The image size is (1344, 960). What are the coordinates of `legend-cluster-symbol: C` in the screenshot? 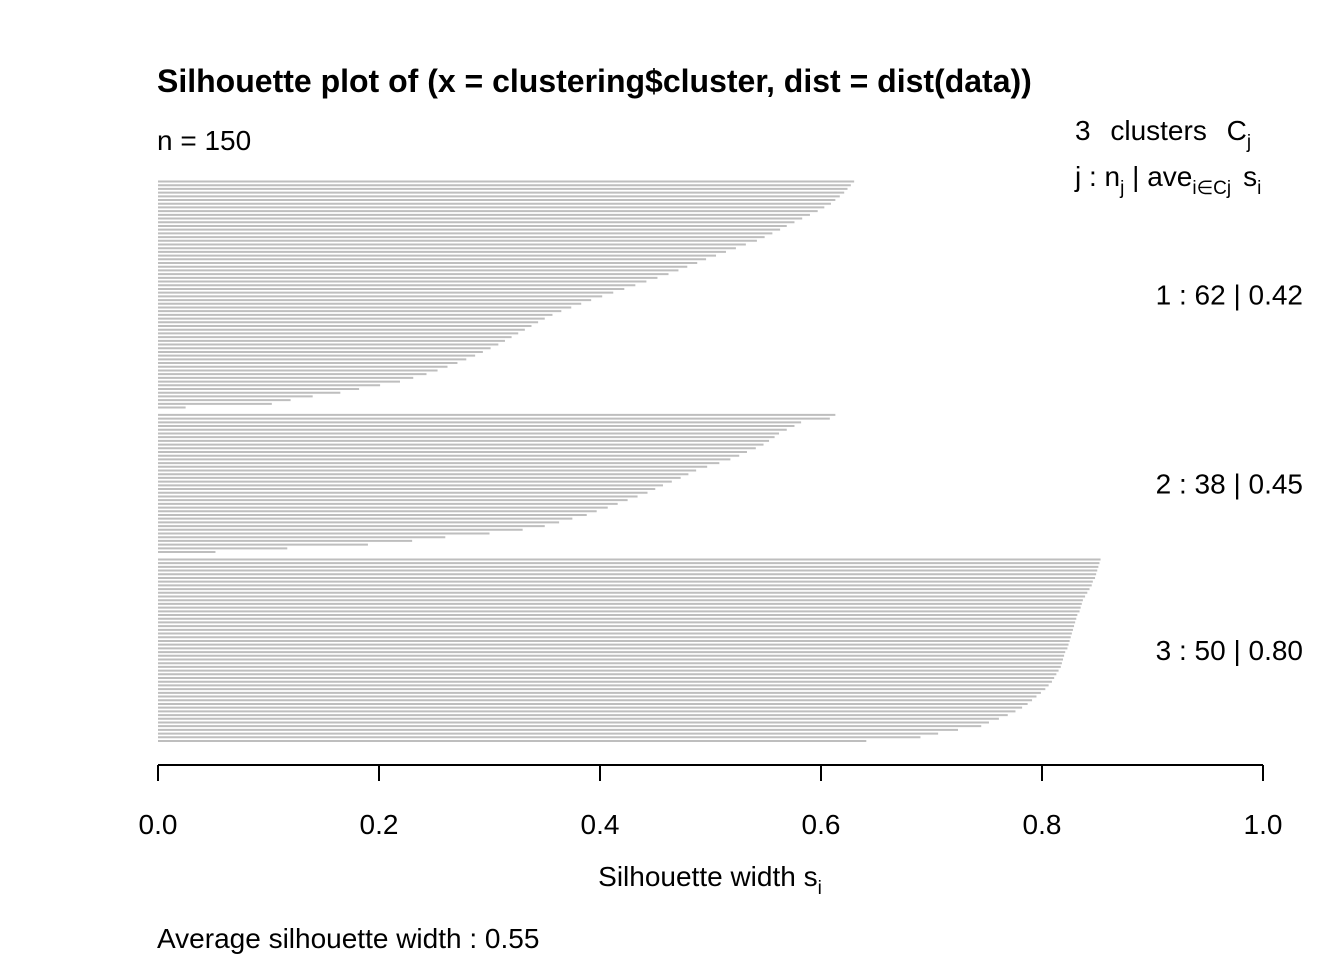 It's located at (1237, 130).